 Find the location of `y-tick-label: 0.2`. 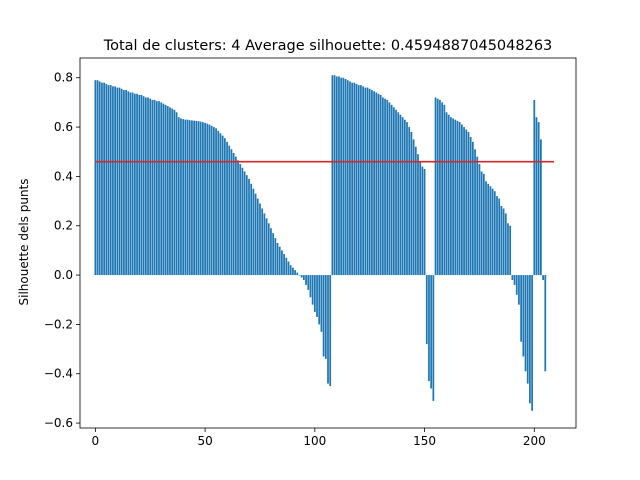

y-tick-label: 0.2 is located at coordinates (63, 226).